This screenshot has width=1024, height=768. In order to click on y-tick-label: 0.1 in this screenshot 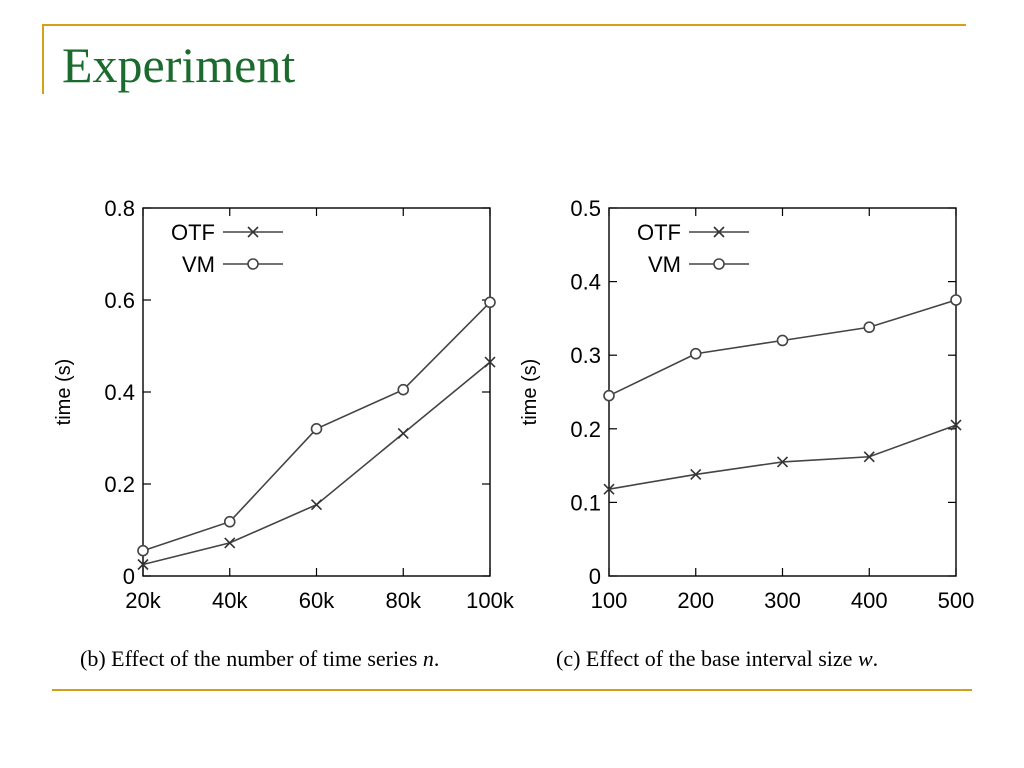, I will do `click(585, 502)`.